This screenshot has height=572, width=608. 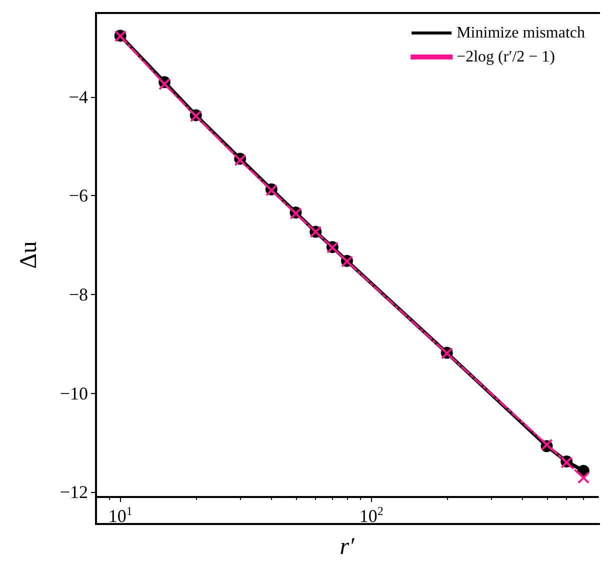 What do you see at coordinates (505, 57) in the screenshot?
I see `legend-label: −2log (r′/2 − 1)` at bounding box center [505, 57].